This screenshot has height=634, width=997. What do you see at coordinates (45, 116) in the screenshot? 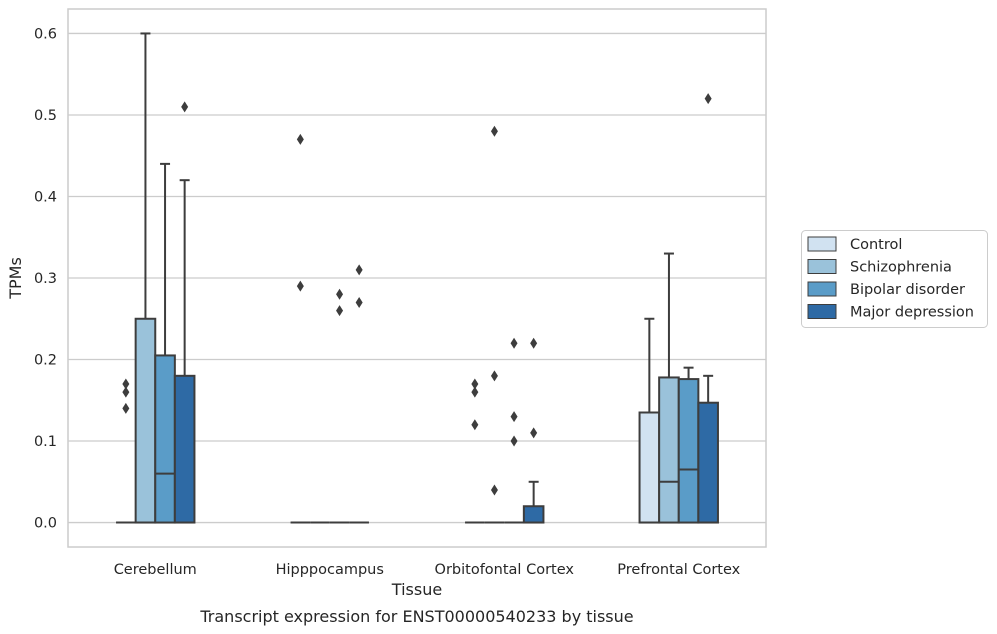
I see `y-tick-label: 0.5` at bounding box center [45, 116].